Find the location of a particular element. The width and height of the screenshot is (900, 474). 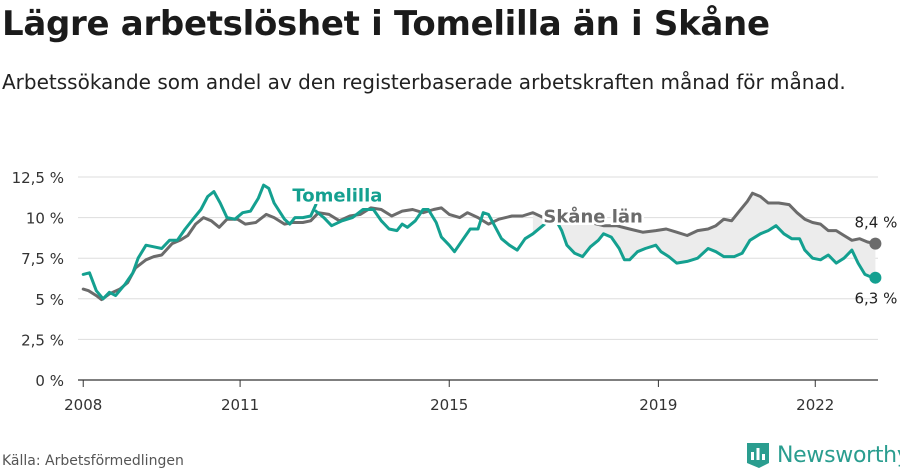

y-tick-label: 2,5 % is located at coordinates (42, 340).